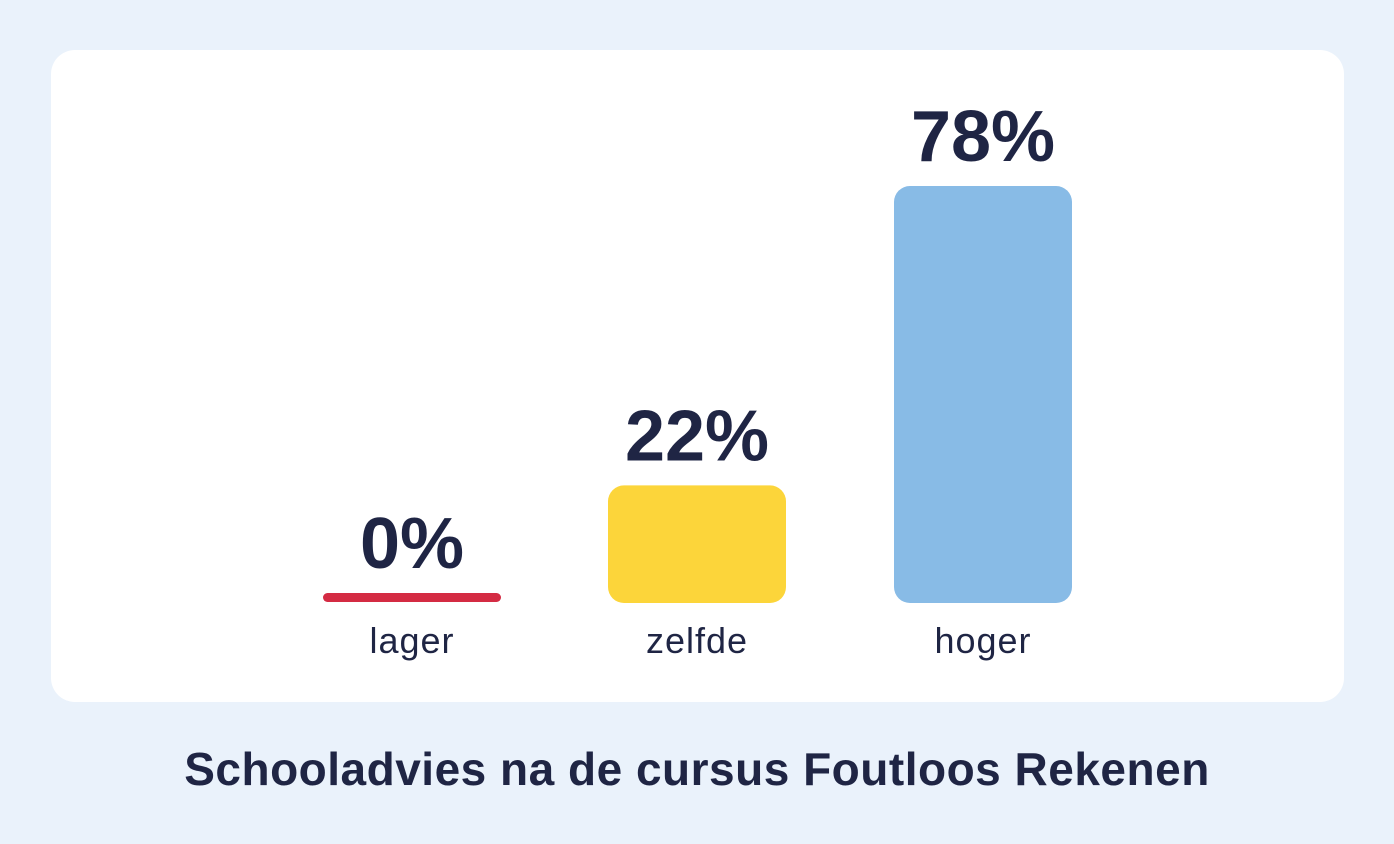 This screenshot has width=1394, height=844. I want to click on bar-zelfde, so click(697, 544).